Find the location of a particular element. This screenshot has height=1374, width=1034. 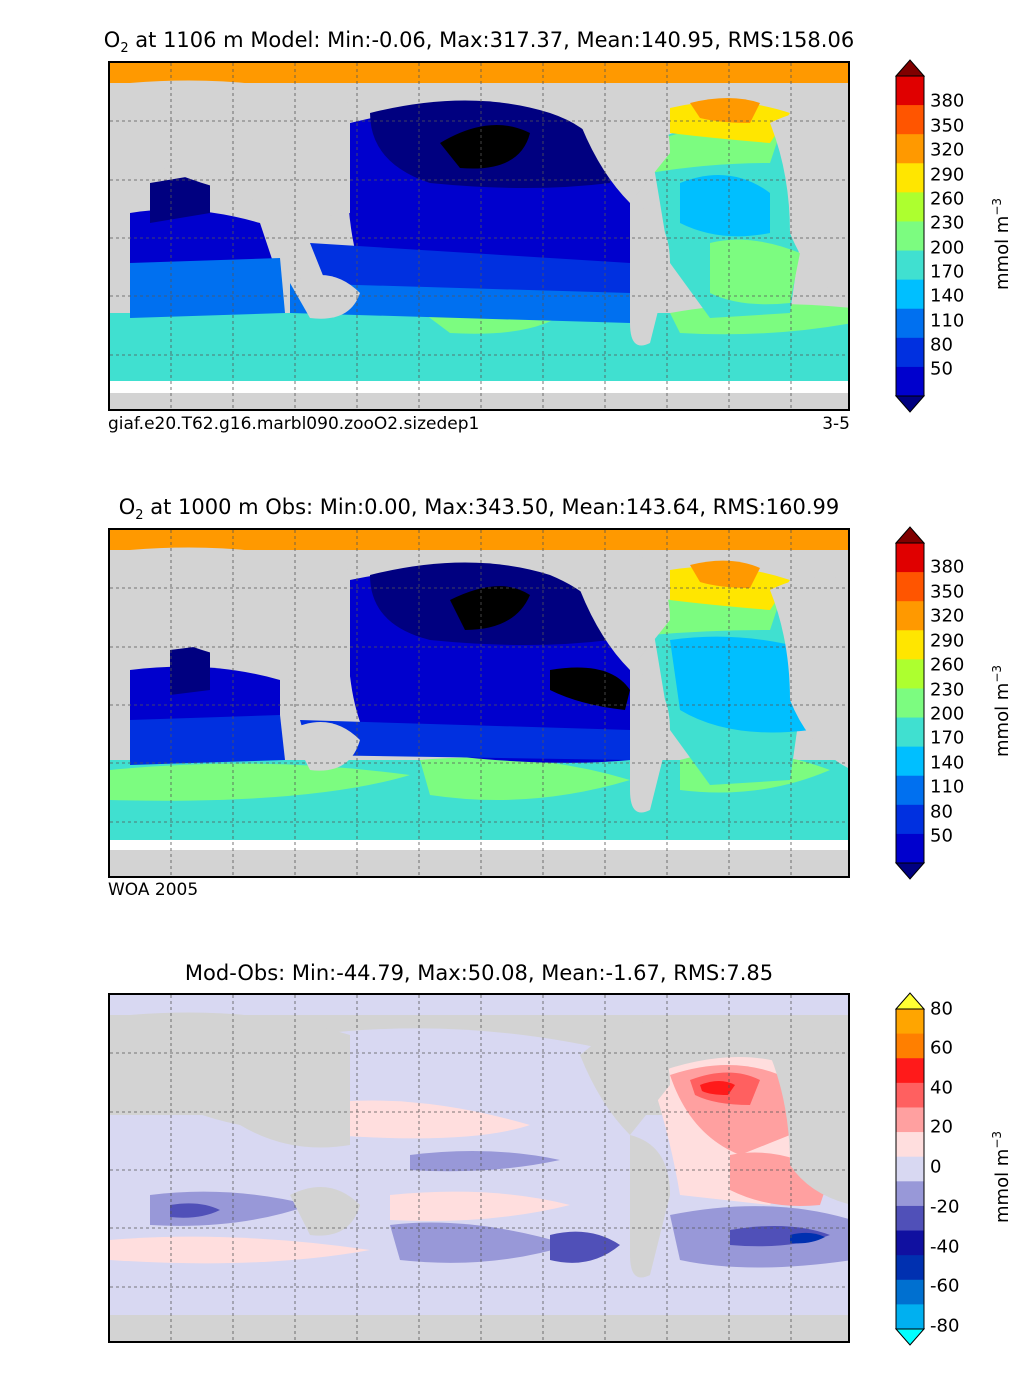

model-colorbar is located at coordinates (910, 236).